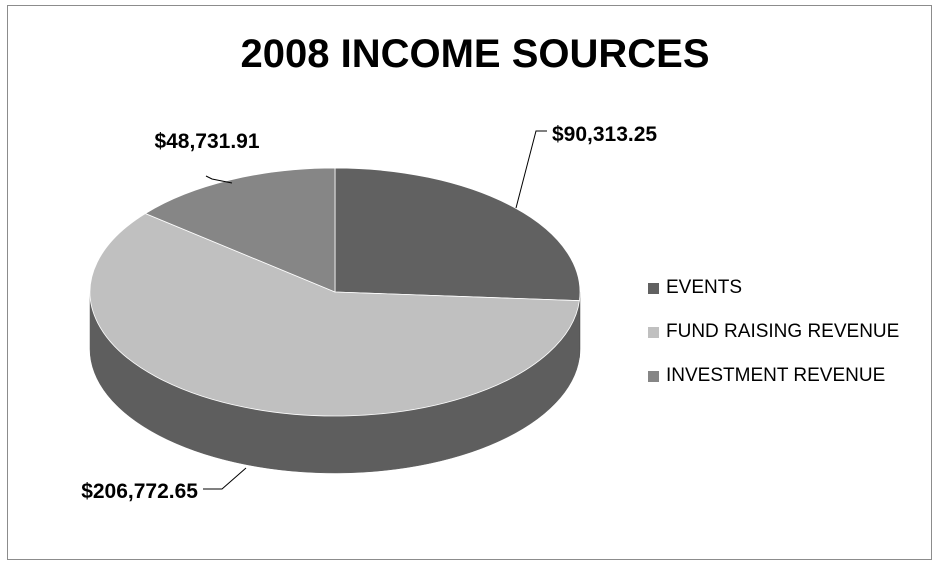  What do you see at coordinates (531, 169) in the screenshot?
I see `leader-line-events` at bounding box center [531, 169].